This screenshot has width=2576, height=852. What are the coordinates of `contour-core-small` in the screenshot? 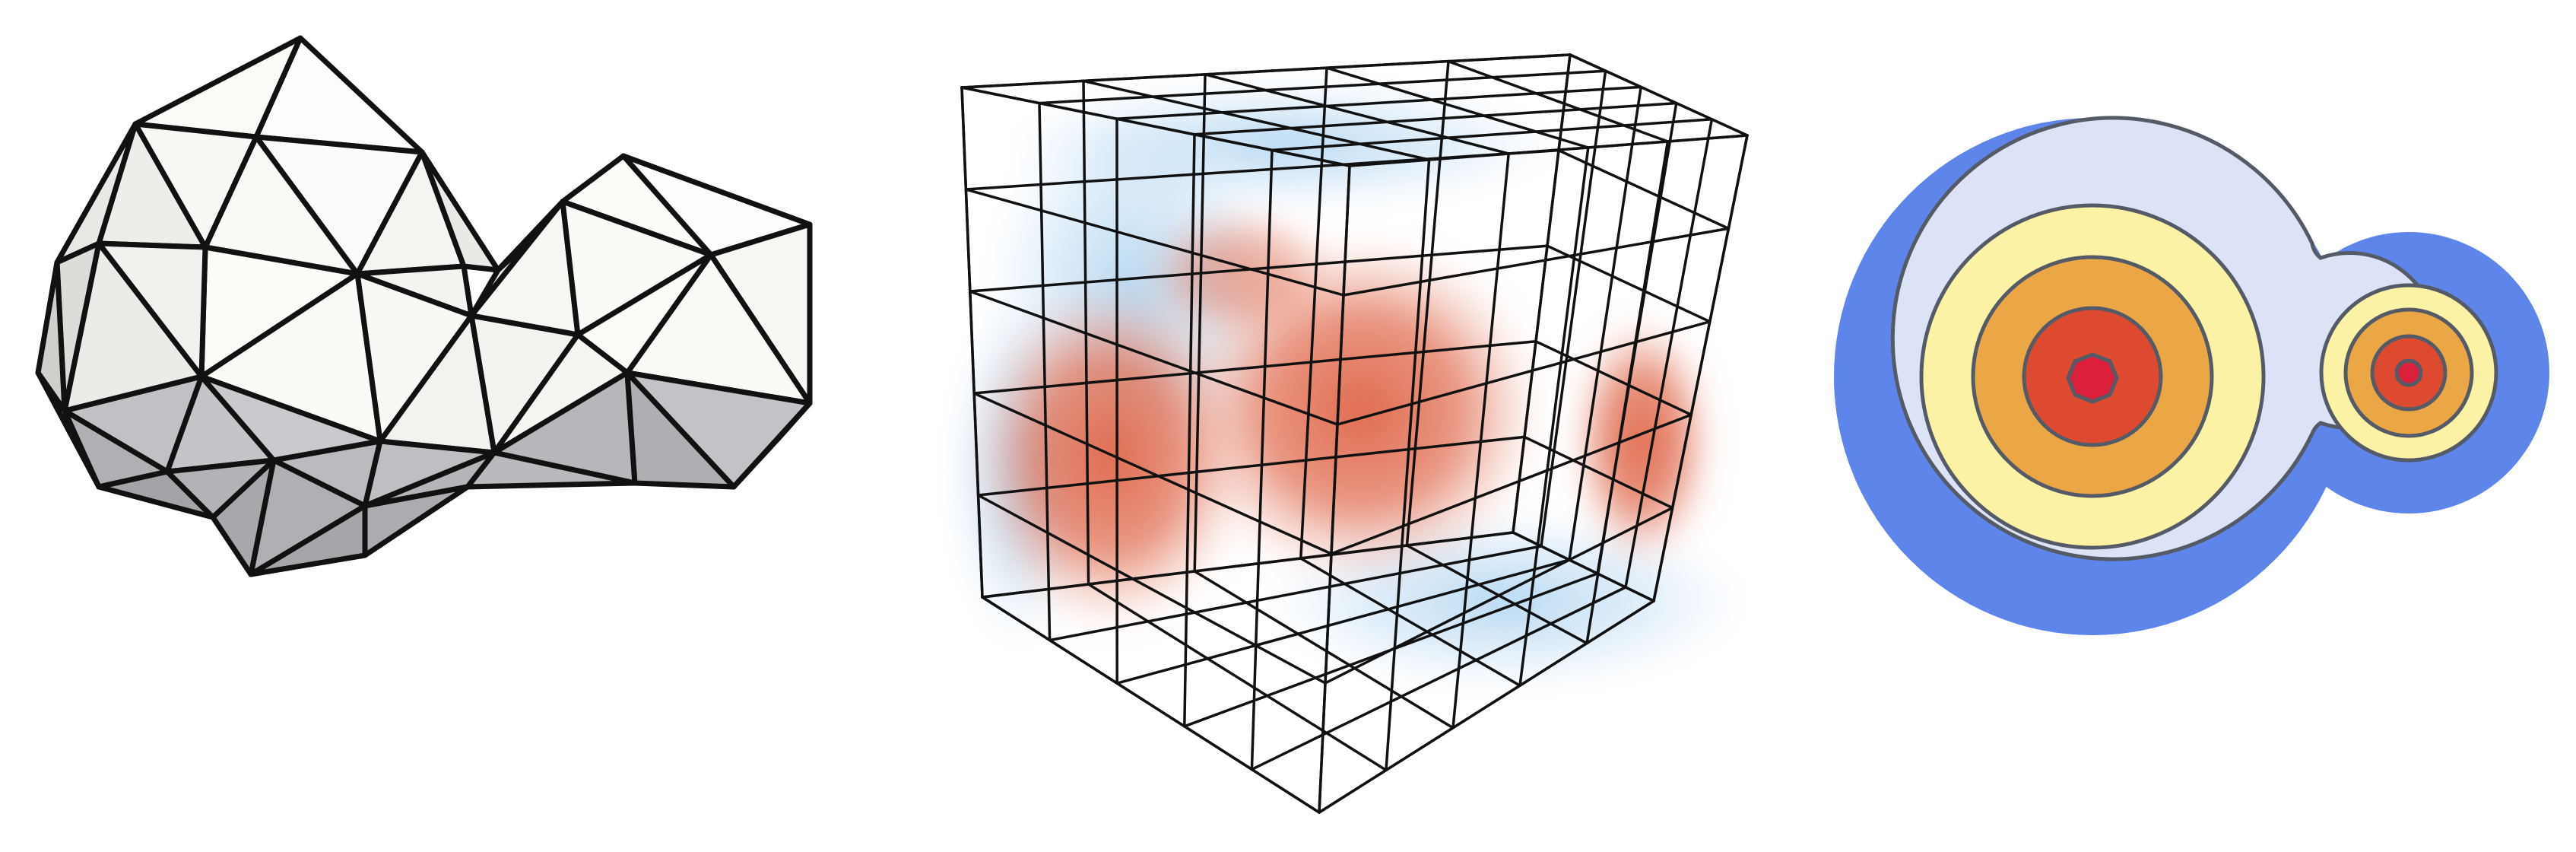 It's located at (2409, 372).